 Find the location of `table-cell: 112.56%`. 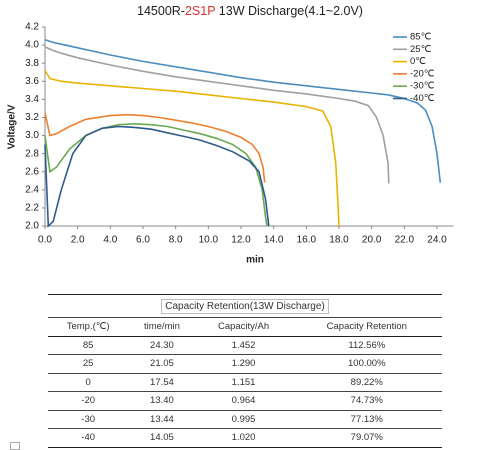

table-cell: 112.56% is located at coordinates (366, 345).